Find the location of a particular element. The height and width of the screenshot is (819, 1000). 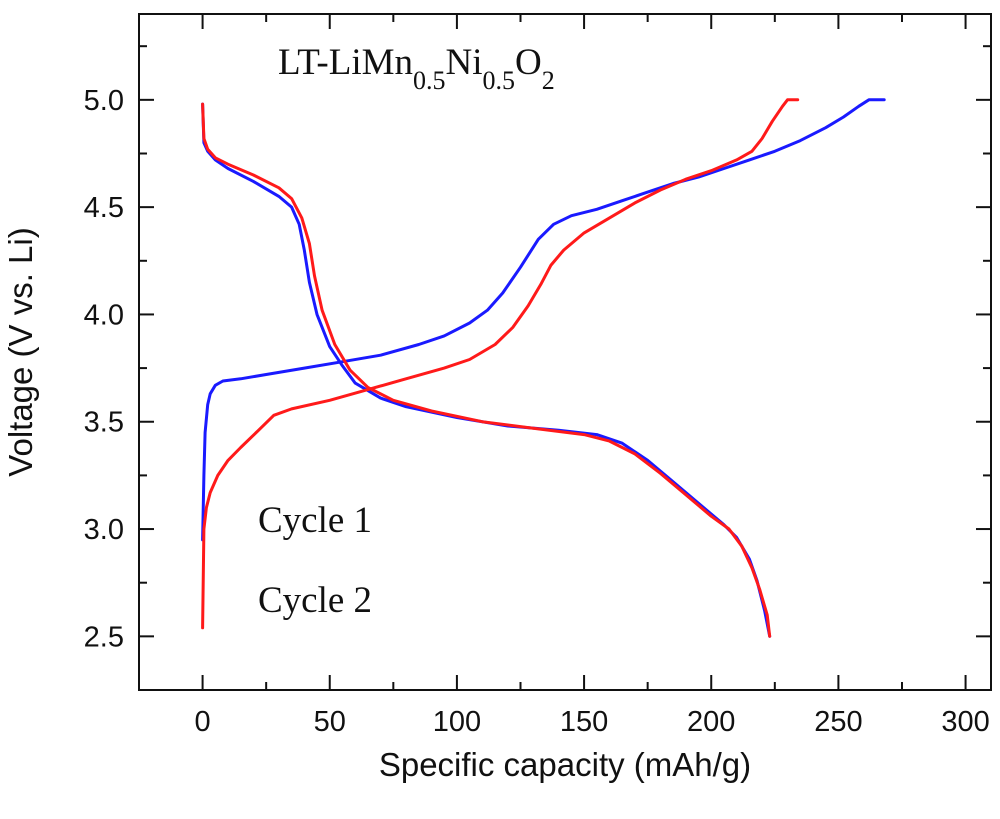

x-tick-label: 150 is located at coordinates (584, 722).